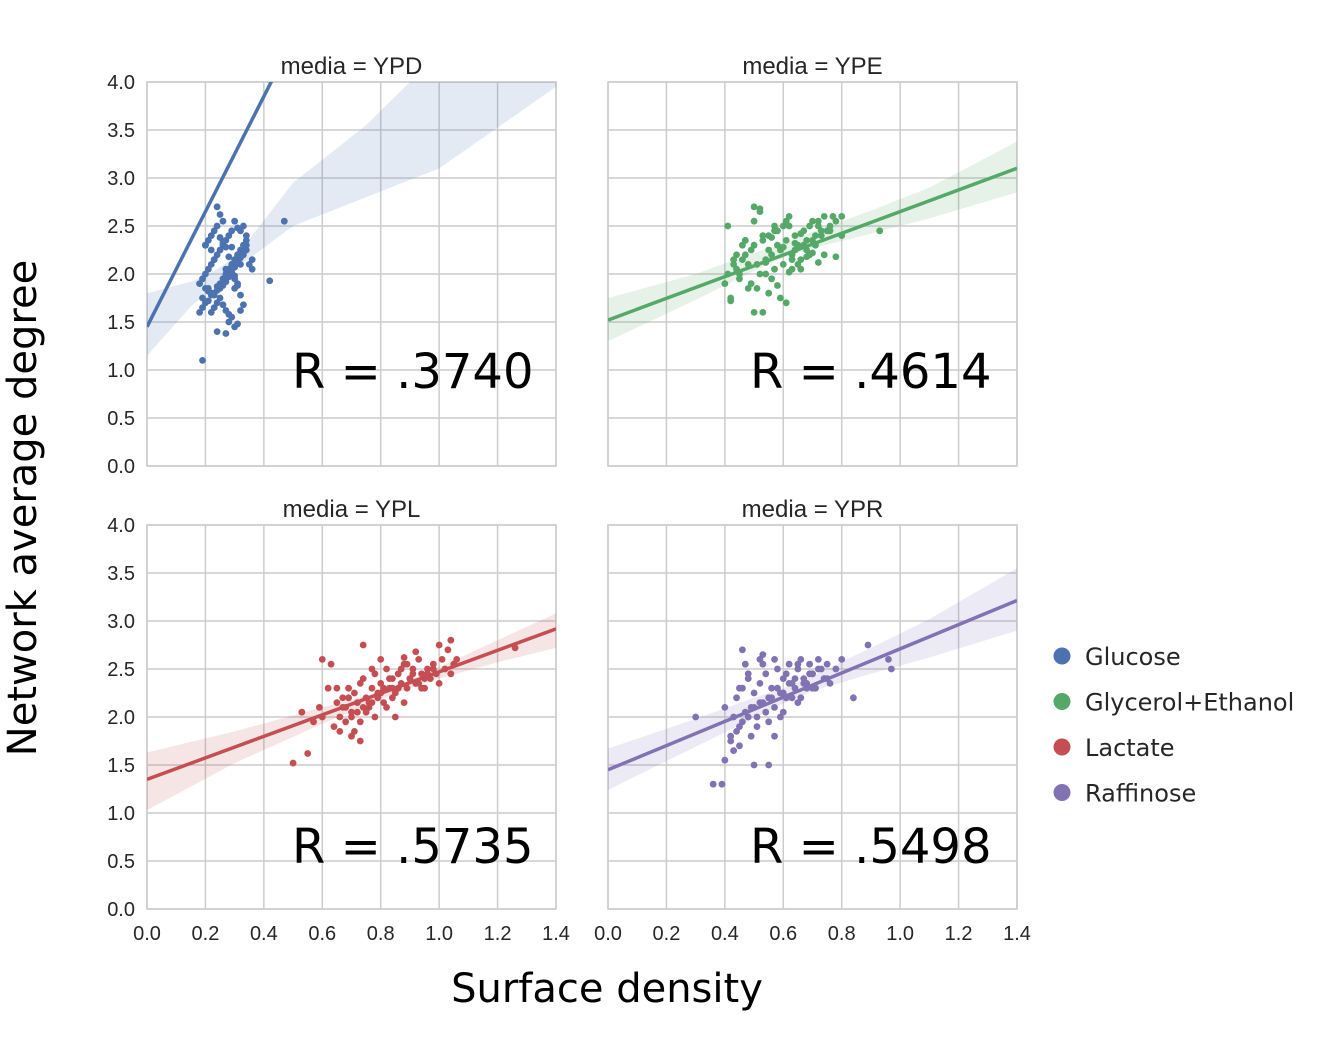  What do you see at coordinates (121, 275) in the screenshot?
I see `y-tick-label: 2.0` at bounding box center [121, 275].